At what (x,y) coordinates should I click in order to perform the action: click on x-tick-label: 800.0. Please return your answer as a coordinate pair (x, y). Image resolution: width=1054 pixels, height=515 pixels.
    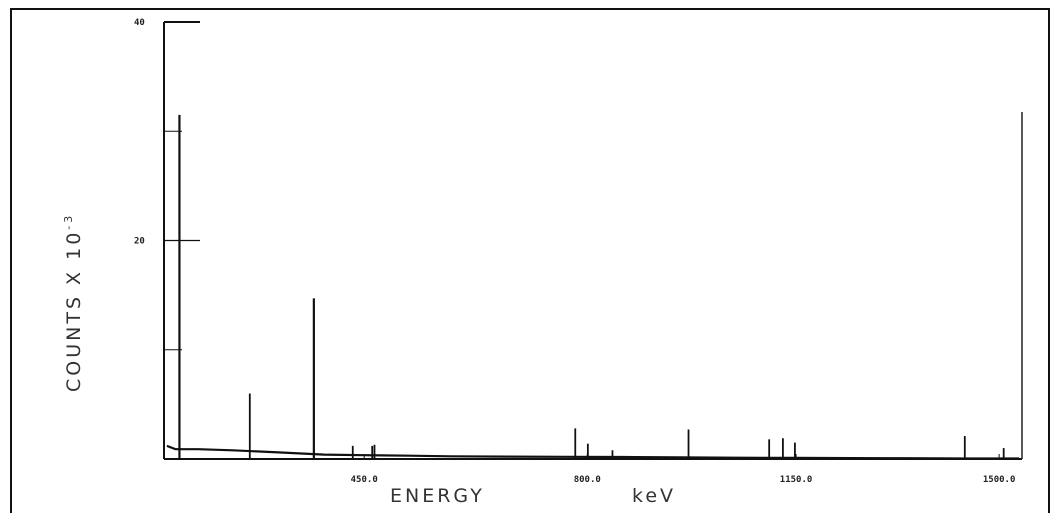
    Looking at the image, I should click on (587, 480).